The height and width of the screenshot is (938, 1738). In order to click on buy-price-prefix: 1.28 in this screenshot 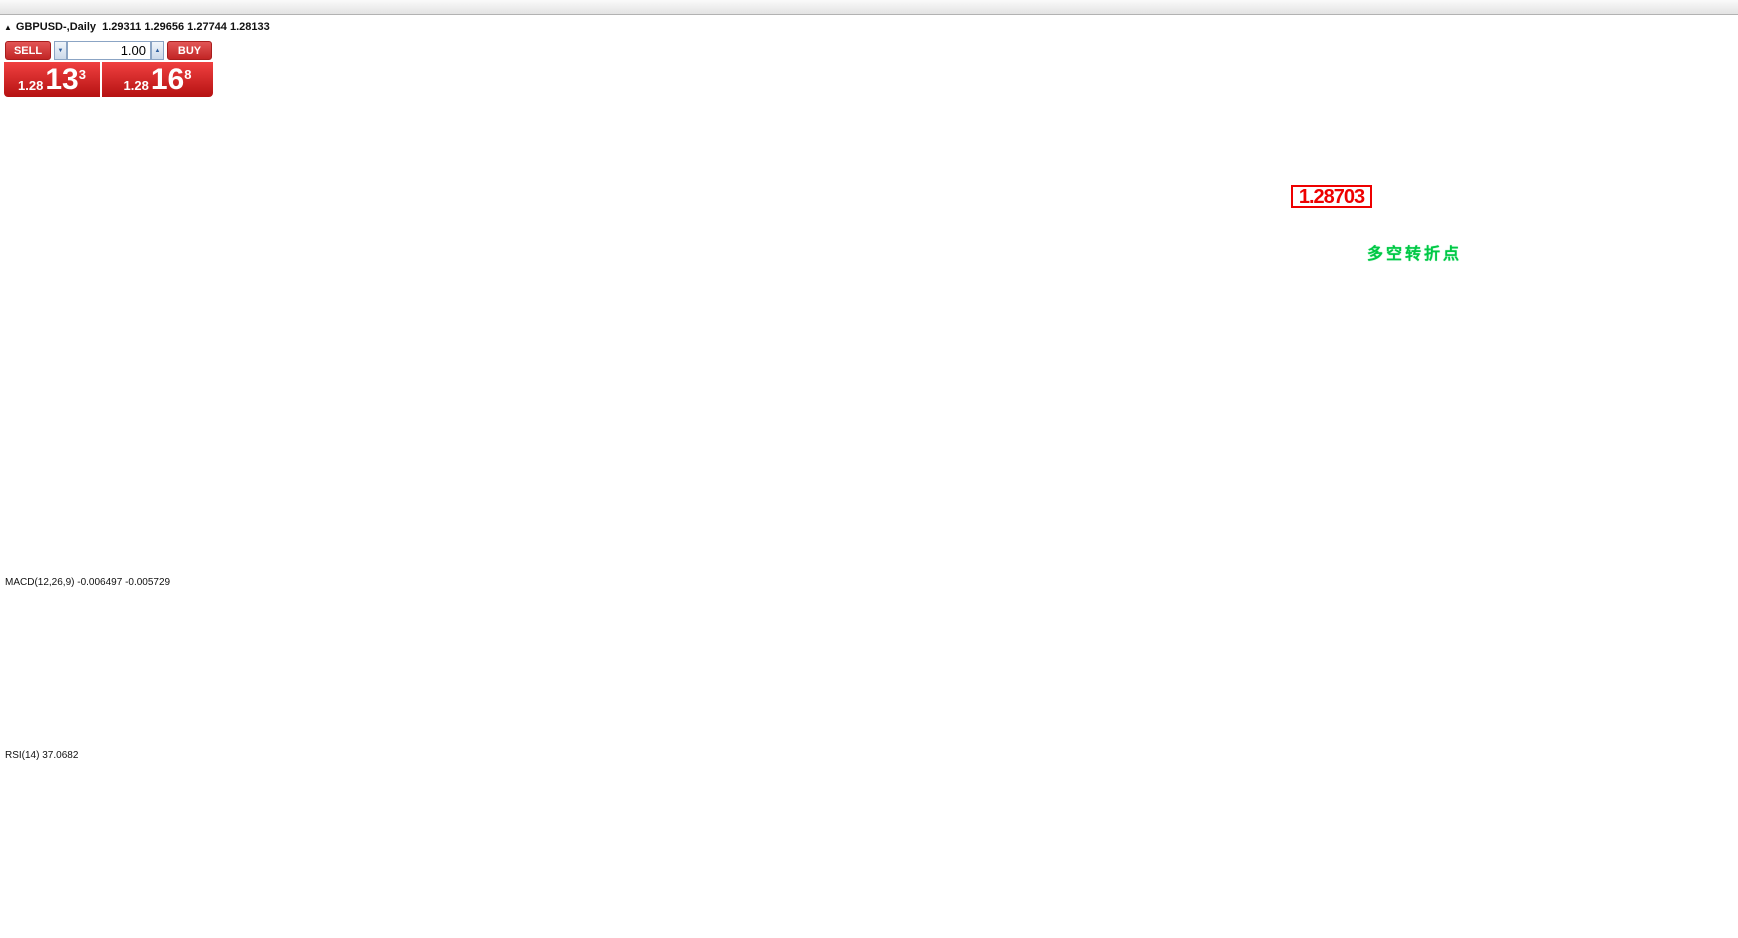, I will do `click(136, 85)`.